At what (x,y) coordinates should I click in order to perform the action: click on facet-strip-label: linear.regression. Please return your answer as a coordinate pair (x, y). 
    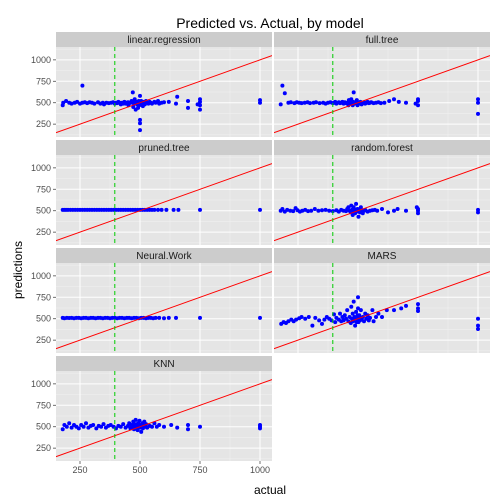
    Looking at the image, I should click on (163, 40).